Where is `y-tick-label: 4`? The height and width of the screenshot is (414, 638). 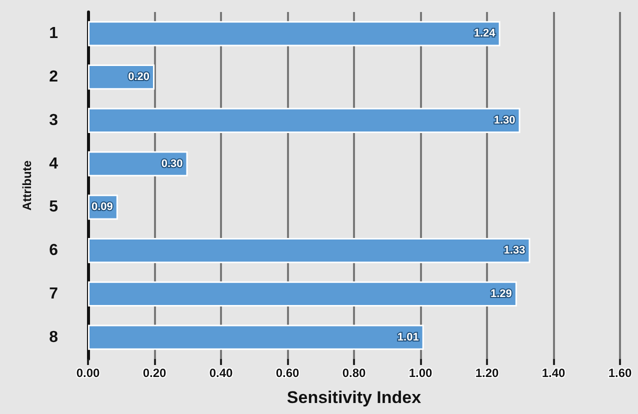
y-tick-label: 4 is located at coordinates (53, 163).